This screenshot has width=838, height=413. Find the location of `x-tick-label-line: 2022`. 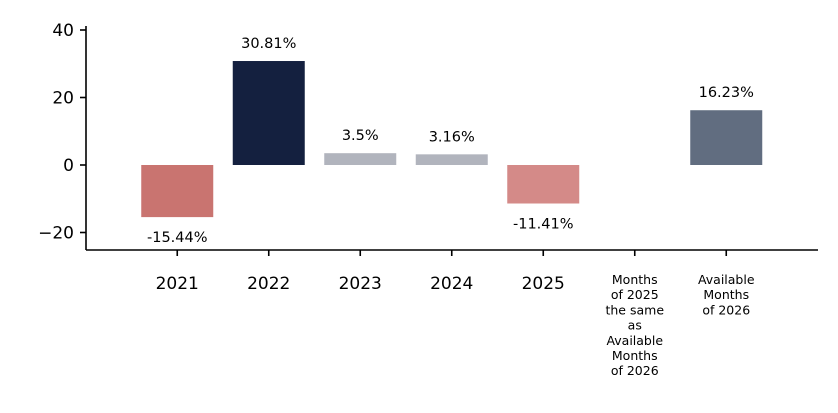

x-tick-label-line: 2022 is located at coordinates (268, 284).